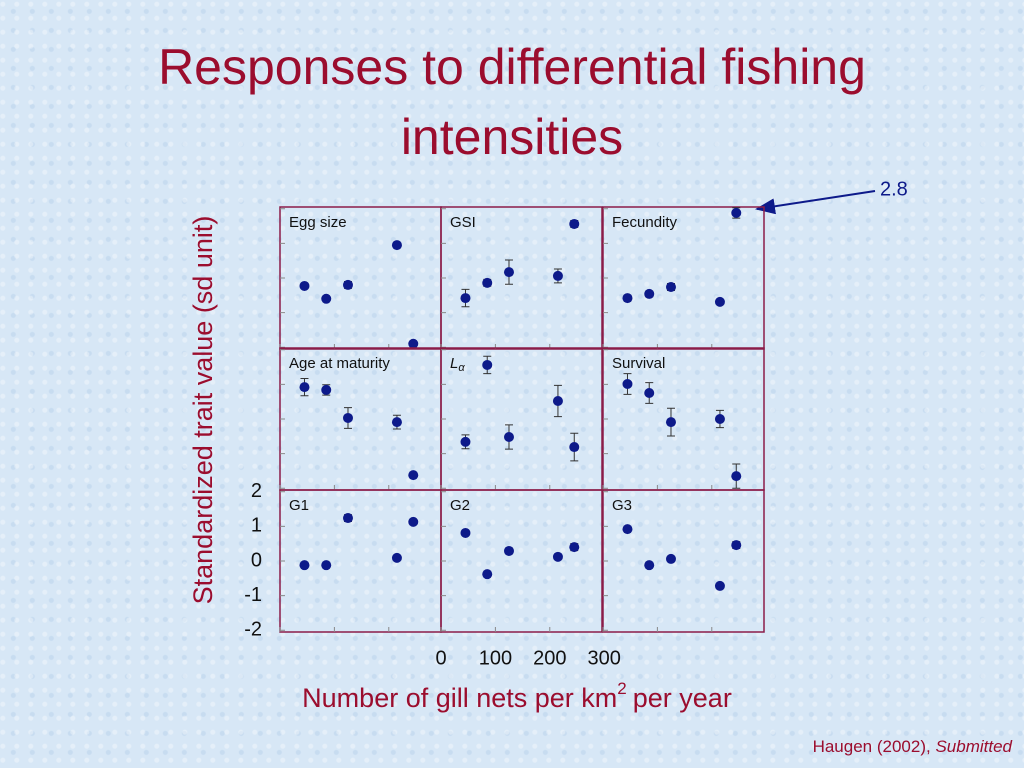 The width and height of the screenshot is (1024, 768). Describe the element at coordinates (973, 746) in the screenshot. I see `source-status: Submitted` at that location.